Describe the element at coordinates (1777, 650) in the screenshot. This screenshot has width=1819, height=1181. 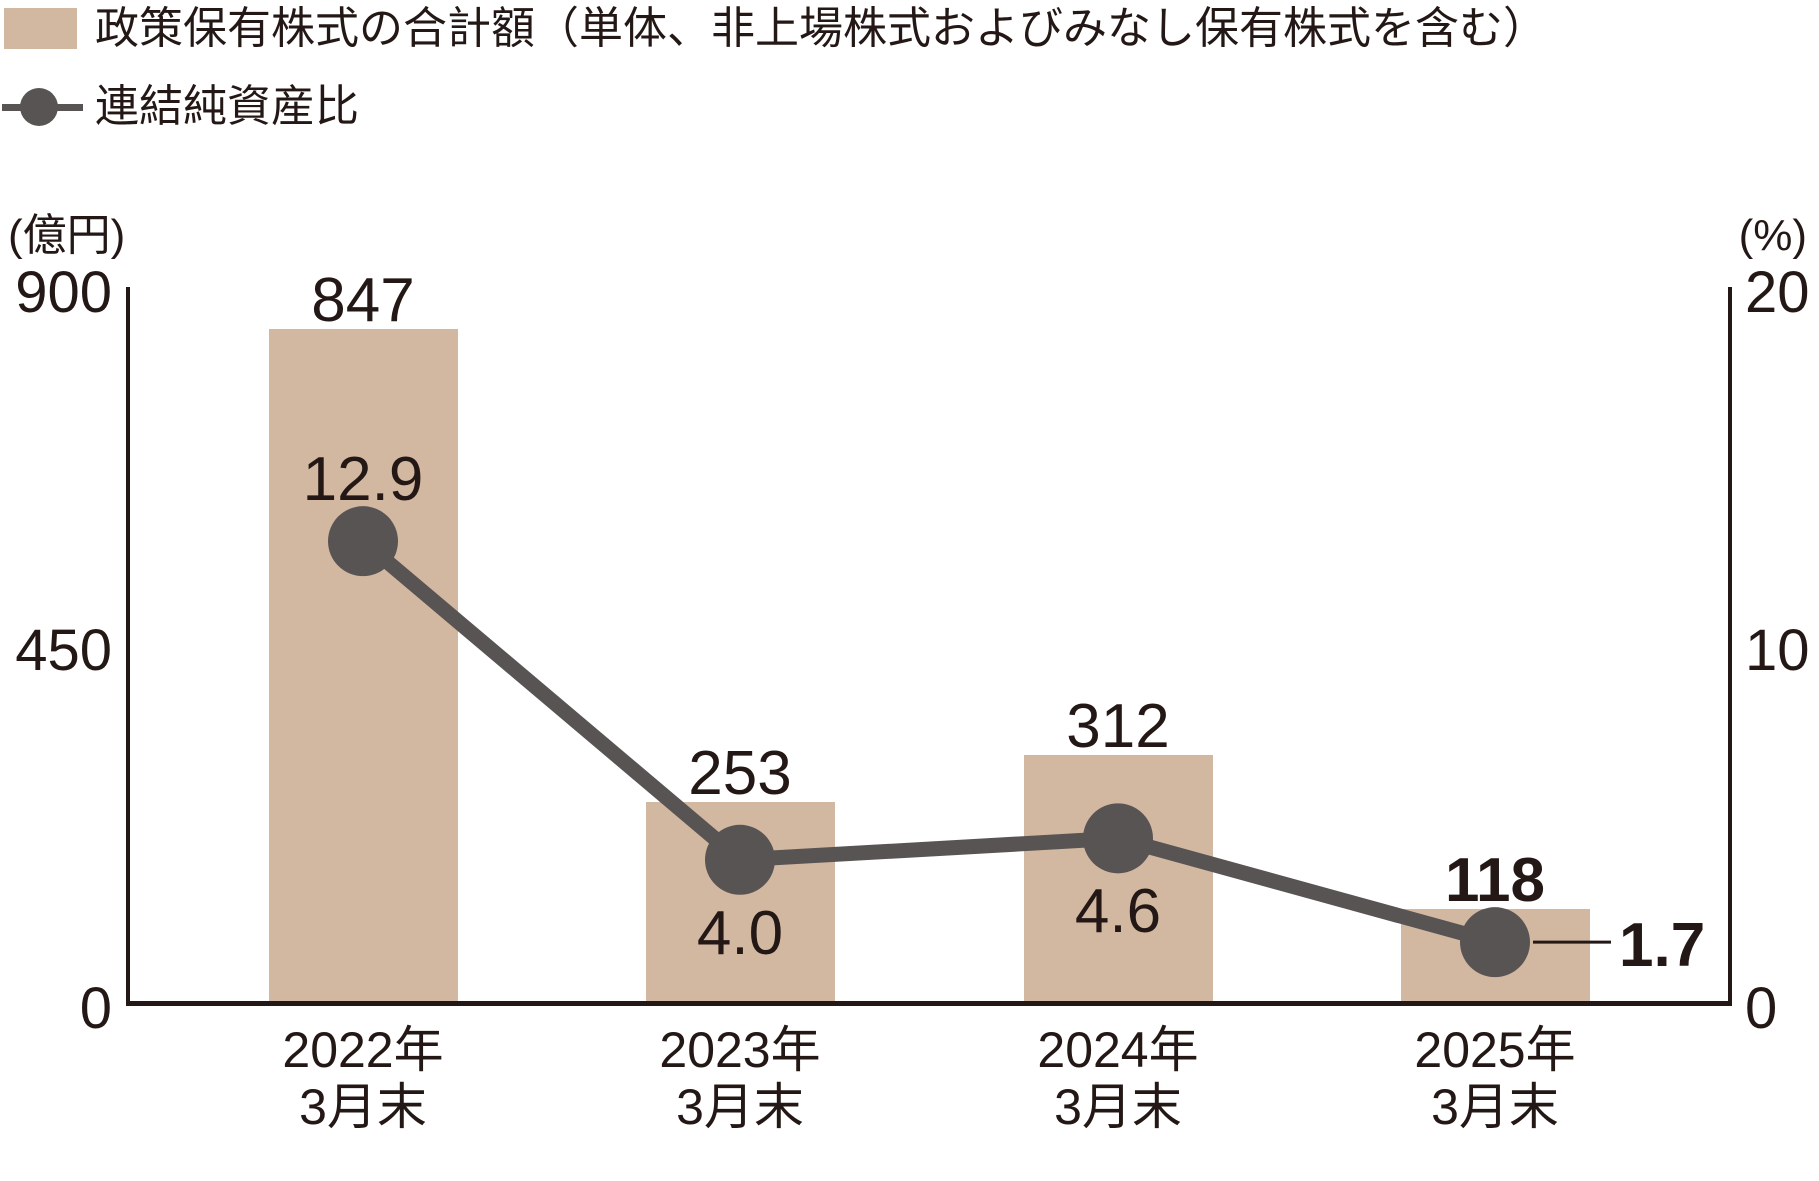
I see `right-axis-tick-10: 10` at that location.